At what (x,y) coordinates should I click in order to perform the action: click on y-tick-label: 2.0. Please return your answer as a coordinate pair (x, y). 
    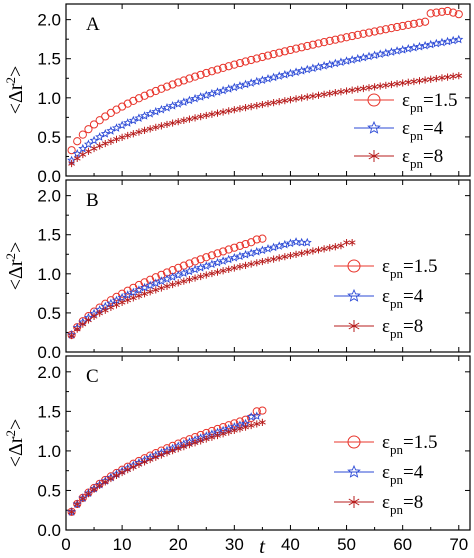
    Looking at the image, I should click on (49, 20).